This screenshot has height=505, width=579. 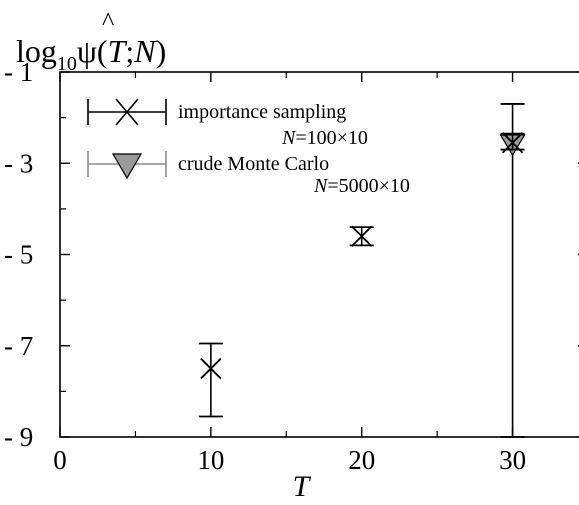 I want to click on legend-n-importance-mult: ×, so click(x=342, y=138).